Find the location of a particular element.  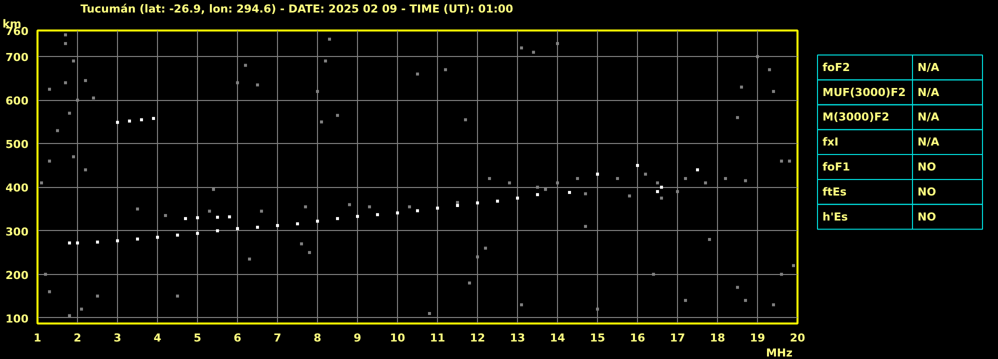

y-tick-label: 200 is located at coordinates (17, 275).